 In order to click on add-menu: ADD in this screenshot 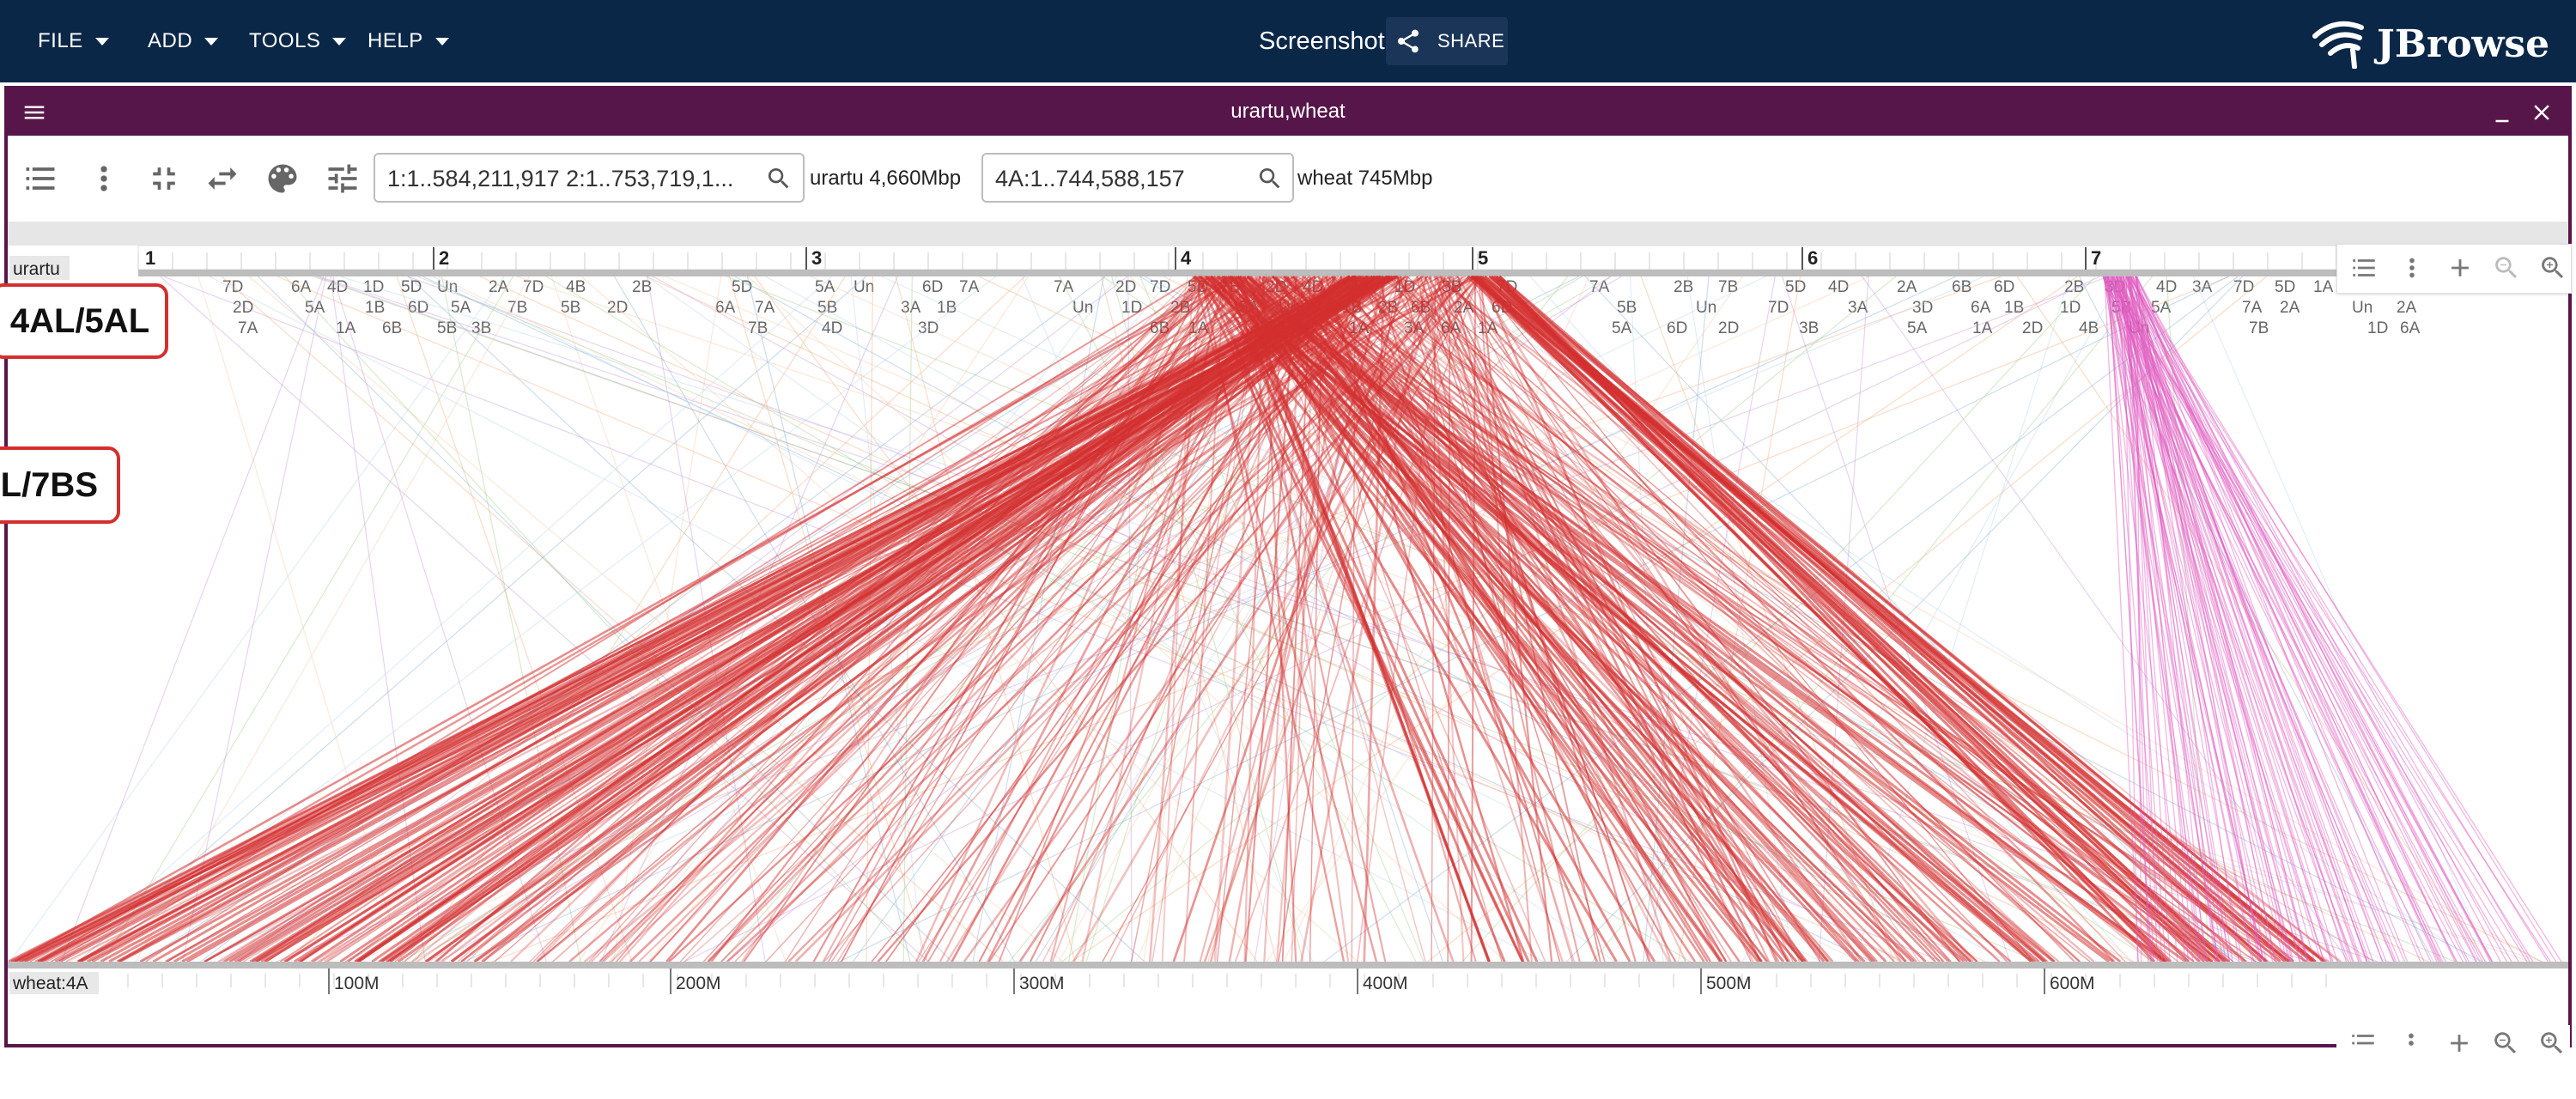, I will do `click(183, 41)`.